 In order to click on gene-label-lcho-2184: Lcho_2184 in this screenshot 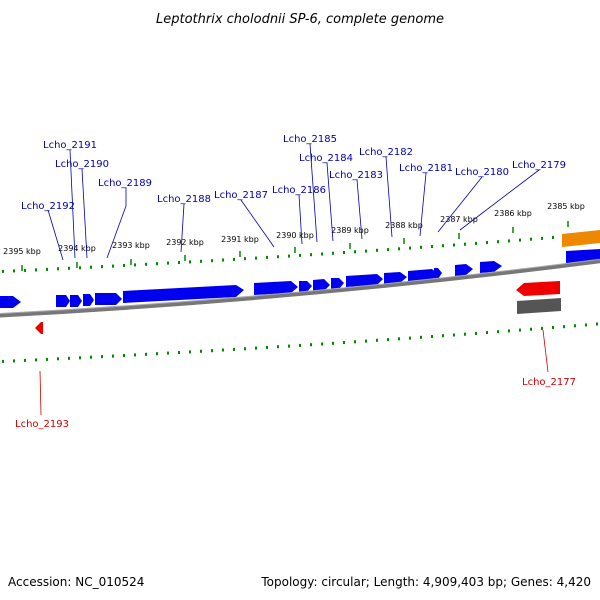, I will do `click(326, 197)`.